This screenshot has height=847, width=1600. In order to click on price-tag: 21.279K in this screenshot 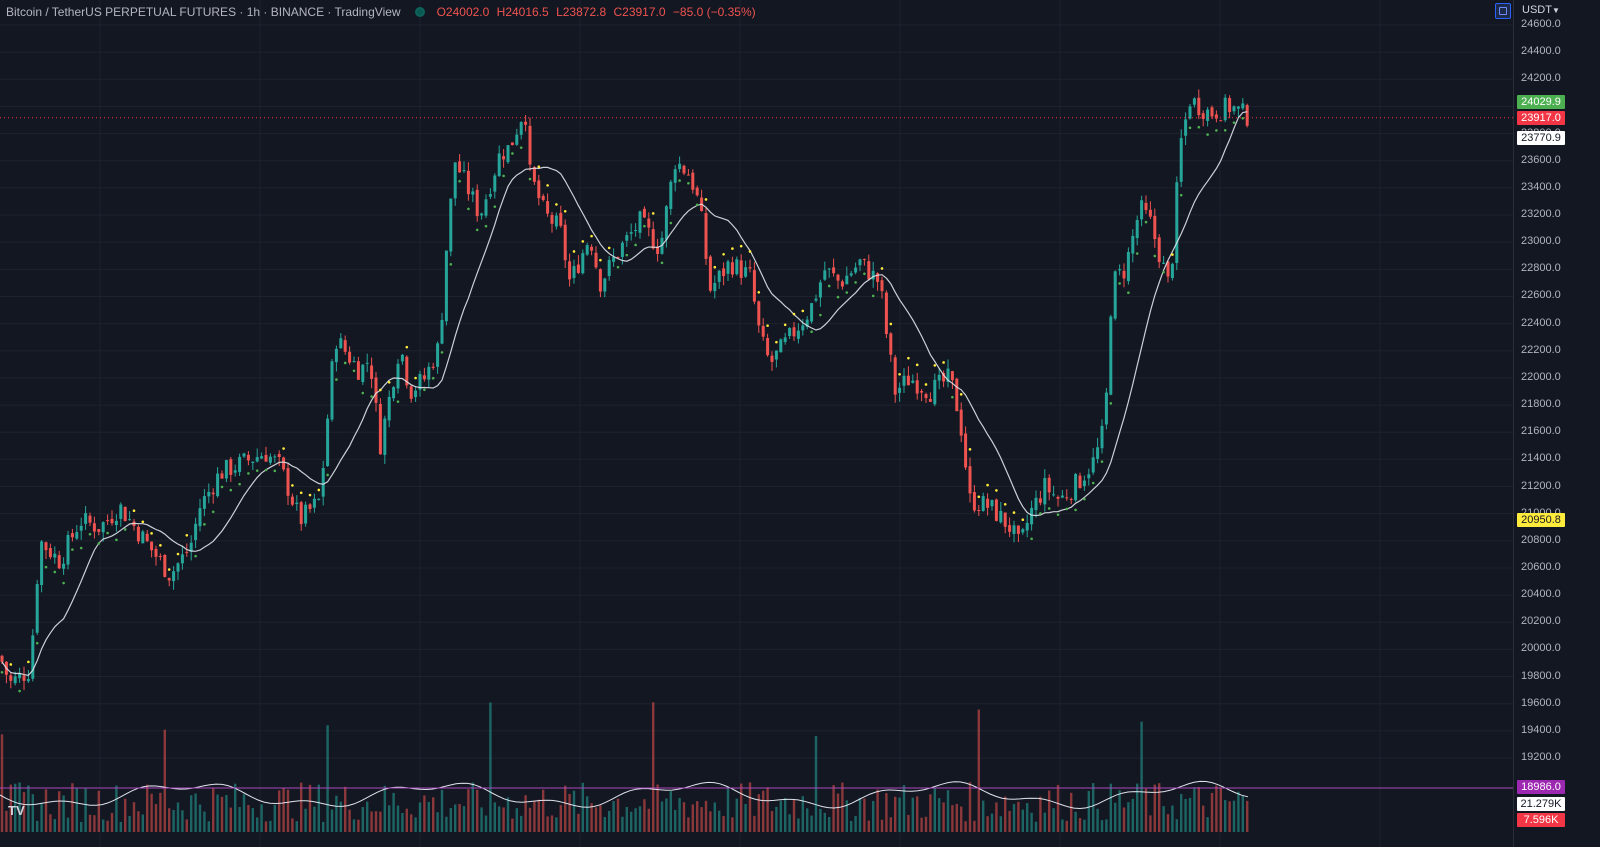, I will do `click(1541, 804)`.